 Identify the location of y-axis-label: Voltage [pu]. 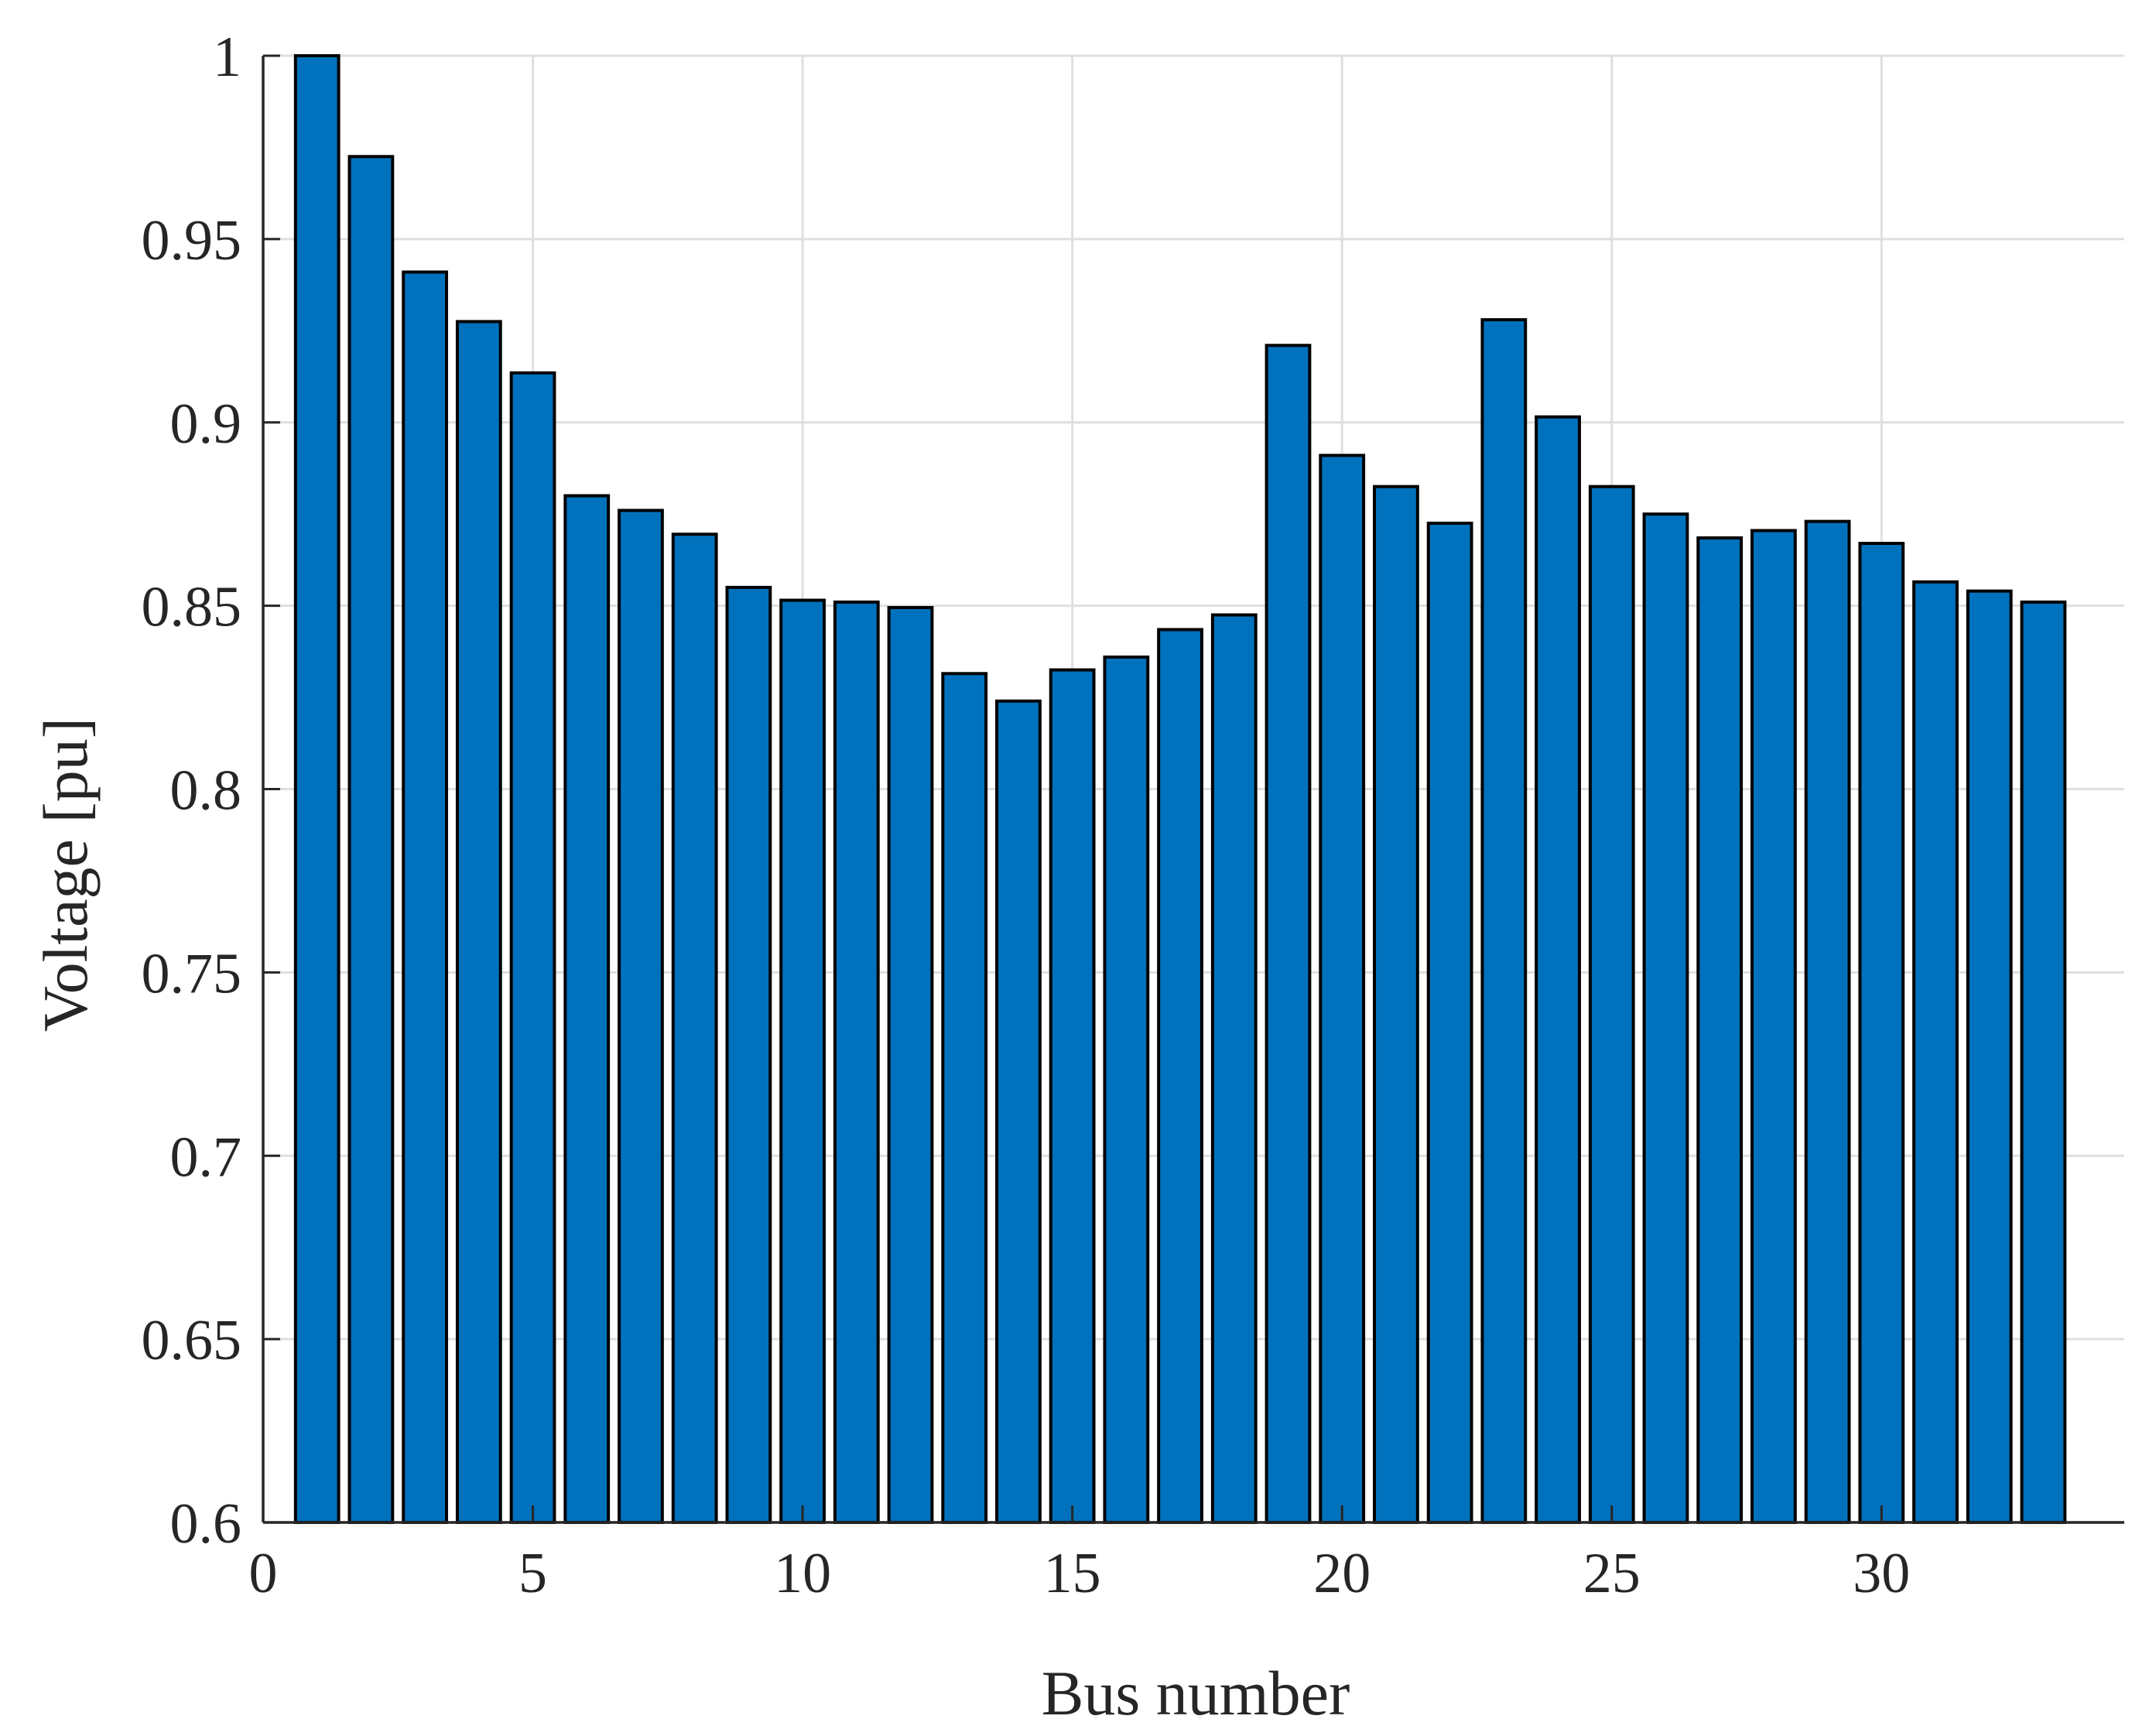
(65, 874).